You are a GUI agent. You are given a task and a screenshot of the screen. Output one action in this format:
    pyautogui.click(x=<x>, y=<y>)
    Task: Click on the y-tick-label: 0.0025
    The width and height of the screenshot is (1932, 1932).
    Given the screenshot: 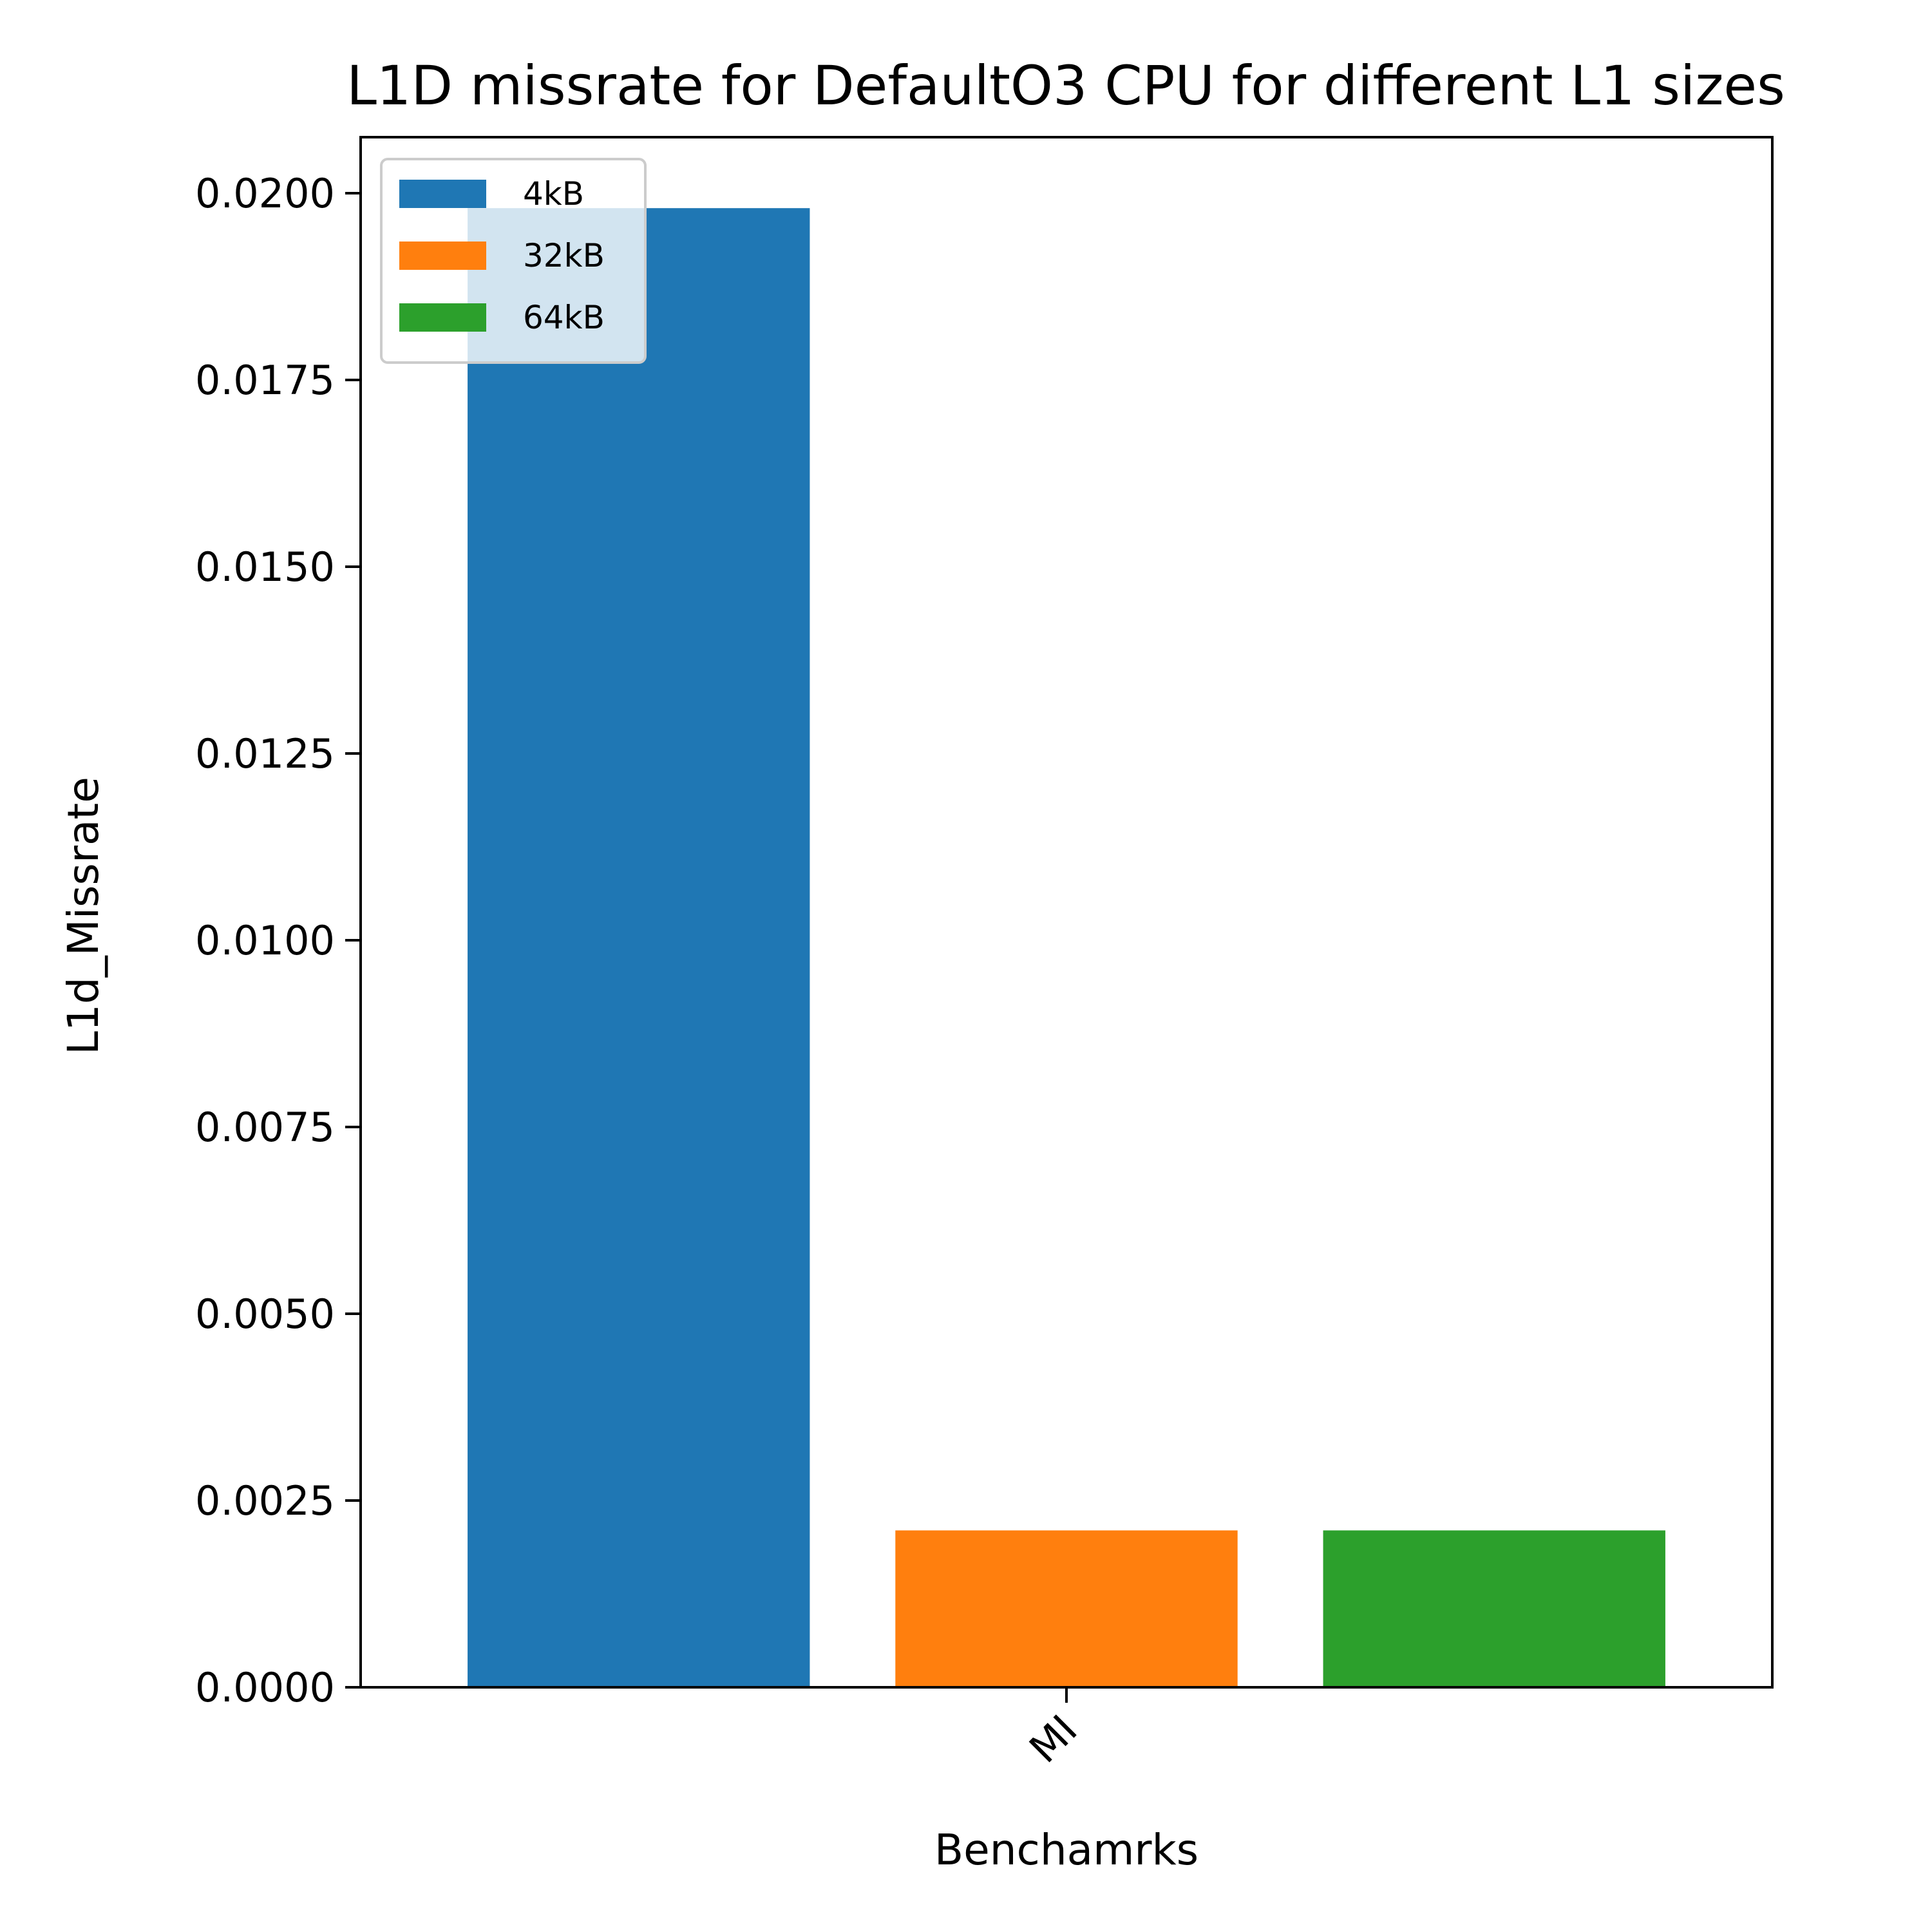 What is the action you would take?
    pyautogui.click(x=265, y=1500)
    